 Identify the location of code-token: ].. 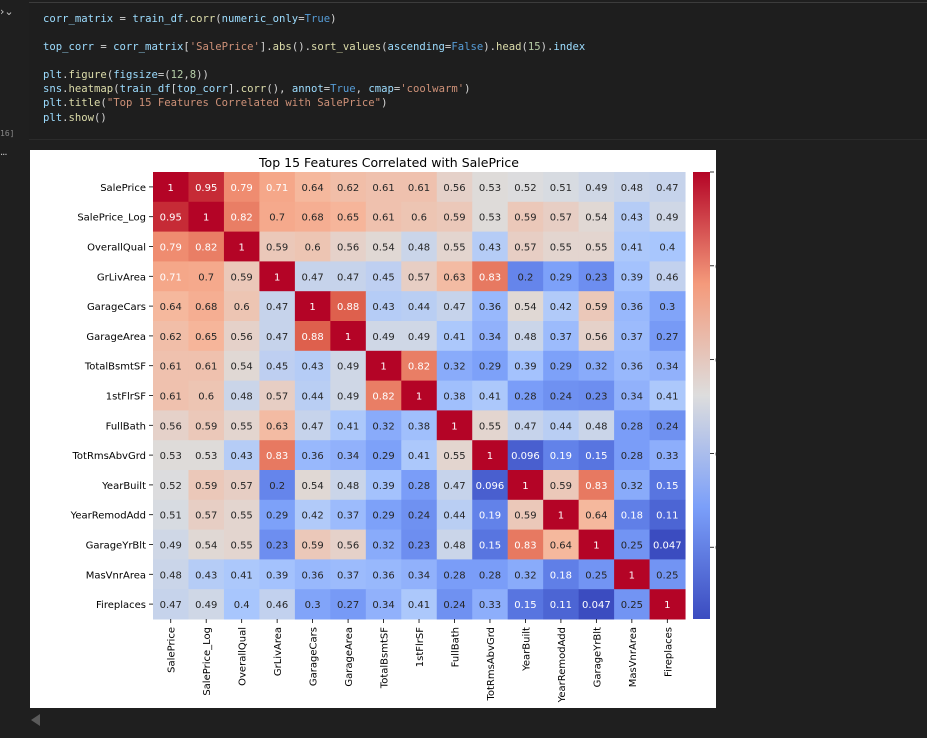
(234, 89).